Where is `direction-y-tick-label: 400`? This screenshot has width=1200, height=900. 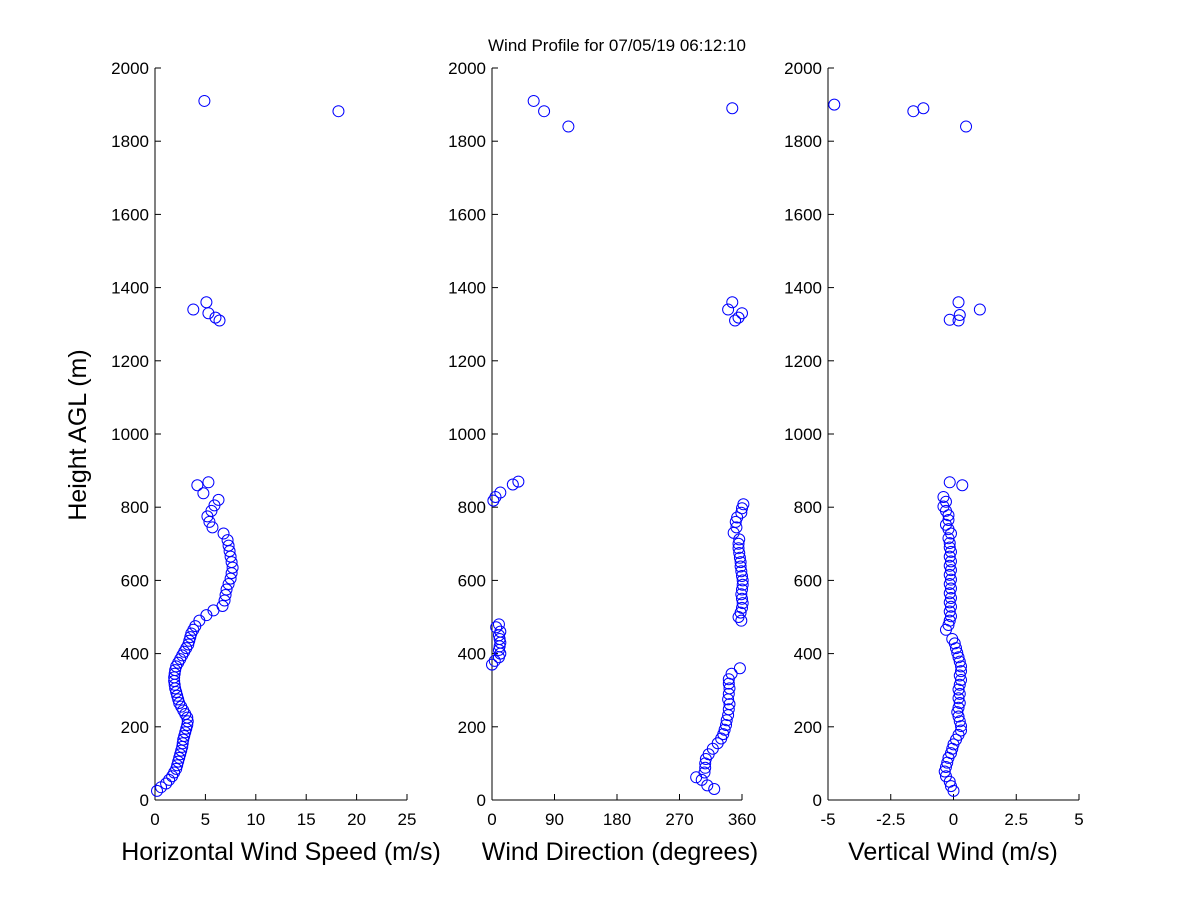
direction-y-tick-label: 400 is located at coordinates (472, 654).